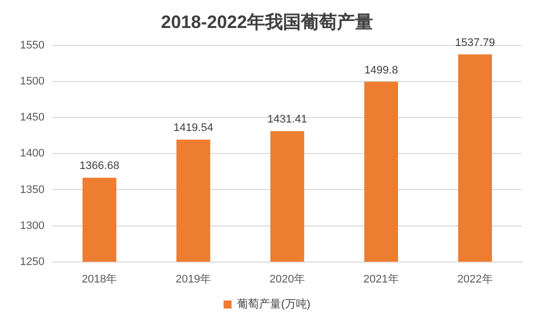 Image resolution: width=550 pixels, height=328 pixels. Describe the element at coordinates (475, 279) in the screenshot. I see `x-tick-label: 2022年` at that location.